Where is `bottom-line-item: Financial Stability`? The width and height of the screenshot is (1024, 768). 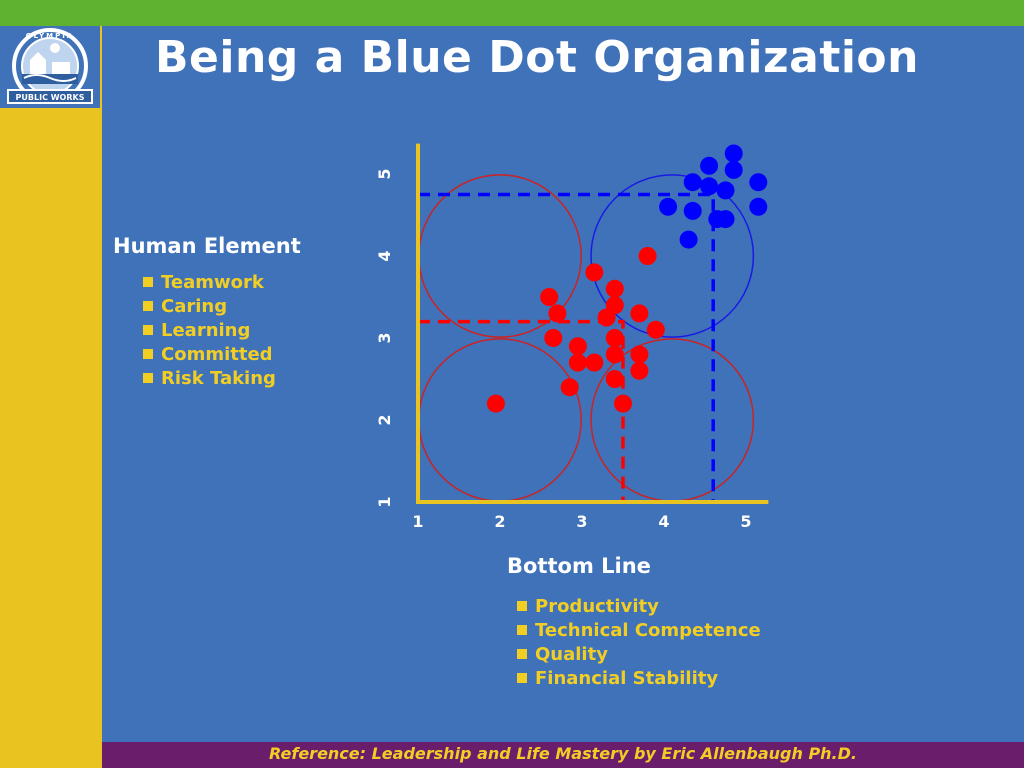
bottom-line-item: Financial Stability is located at coordinates (639, 678).